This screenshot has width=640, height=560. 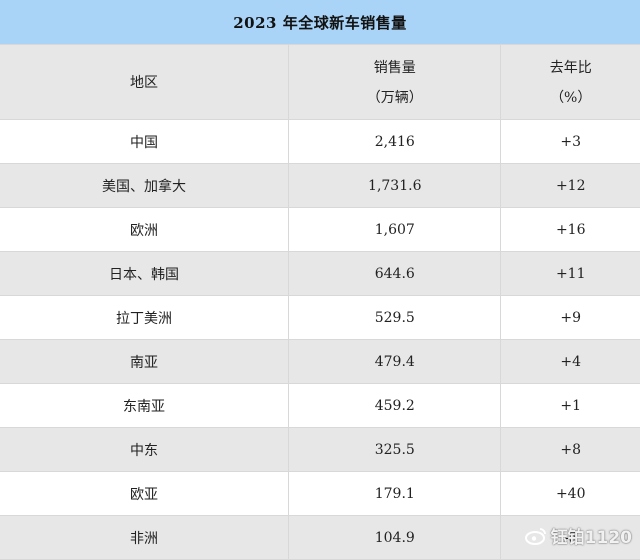 I want to click on table-row: 中东 325.5 +8, so click(x=320, y=450).